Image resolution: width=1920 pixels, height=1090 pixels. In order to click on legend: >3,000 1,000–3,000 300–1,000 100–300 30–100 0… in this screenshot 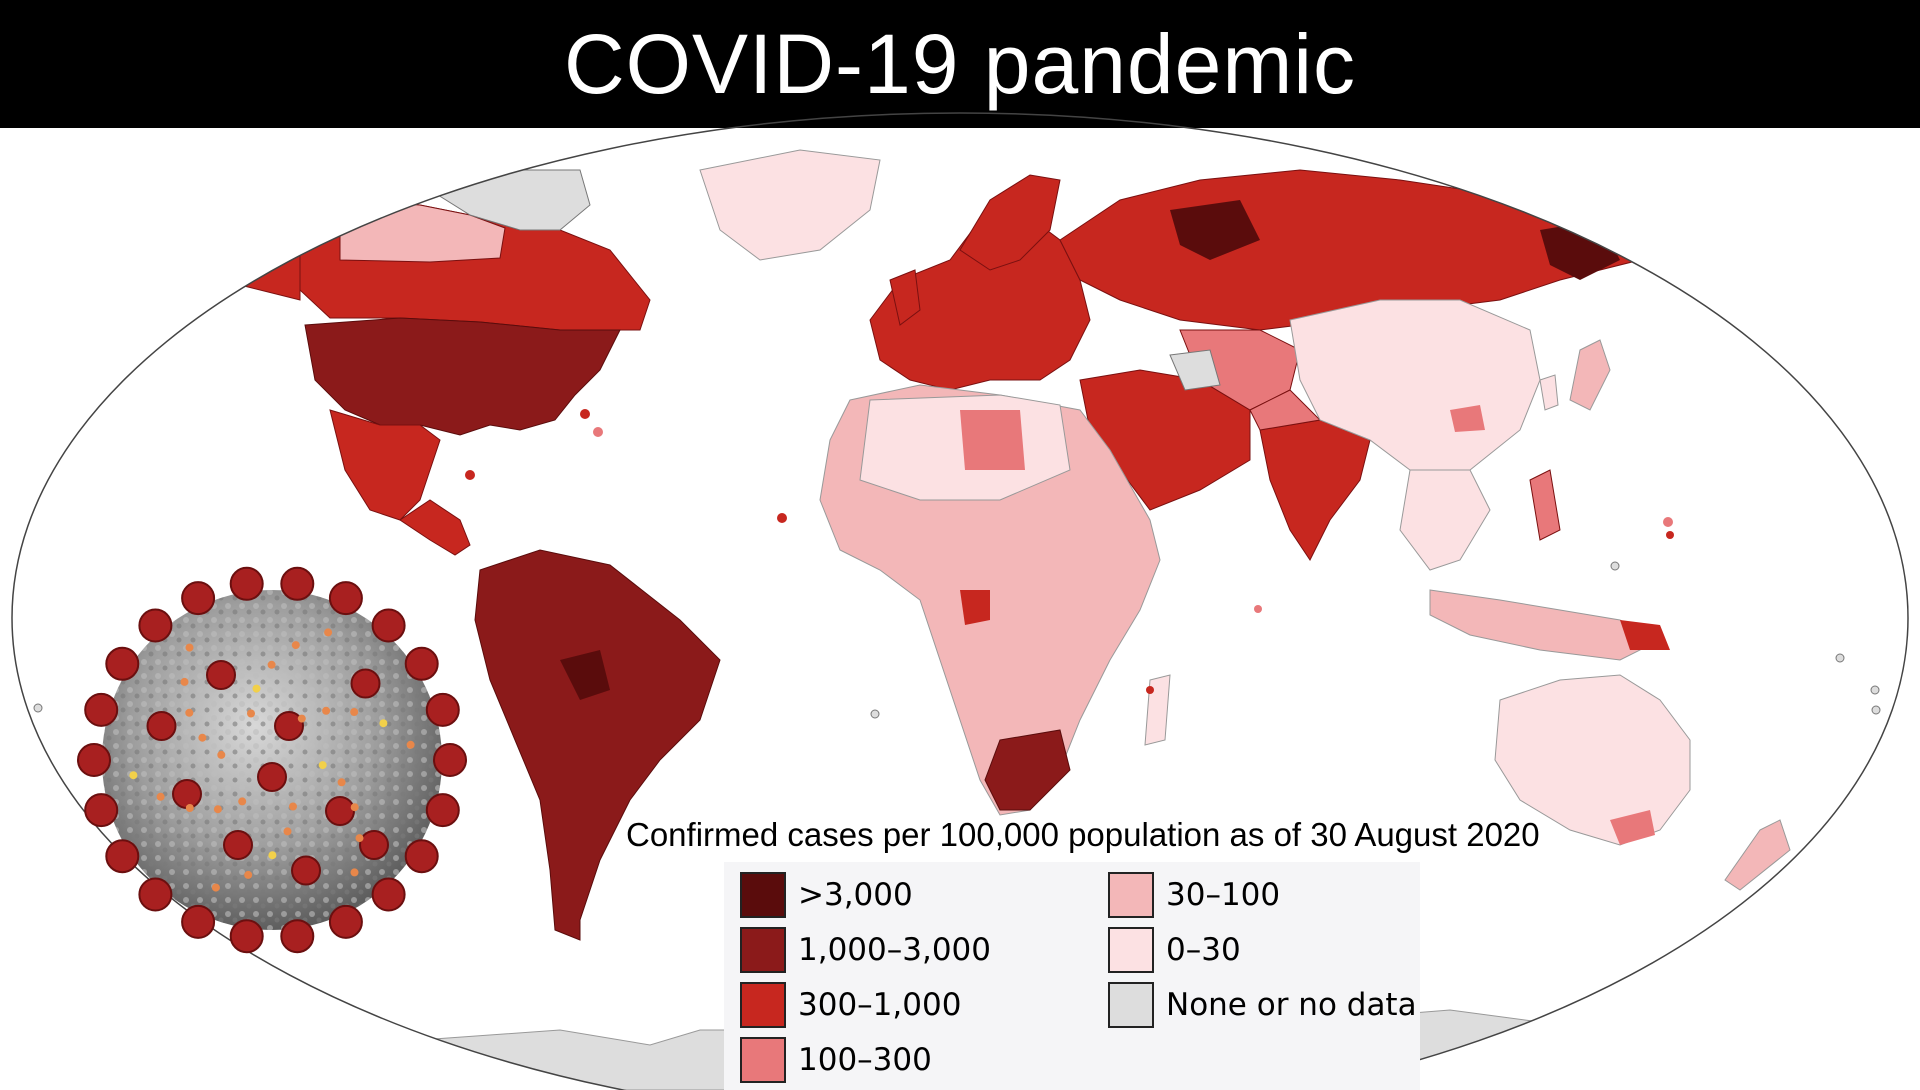, I will do `click(1072, 976)`.